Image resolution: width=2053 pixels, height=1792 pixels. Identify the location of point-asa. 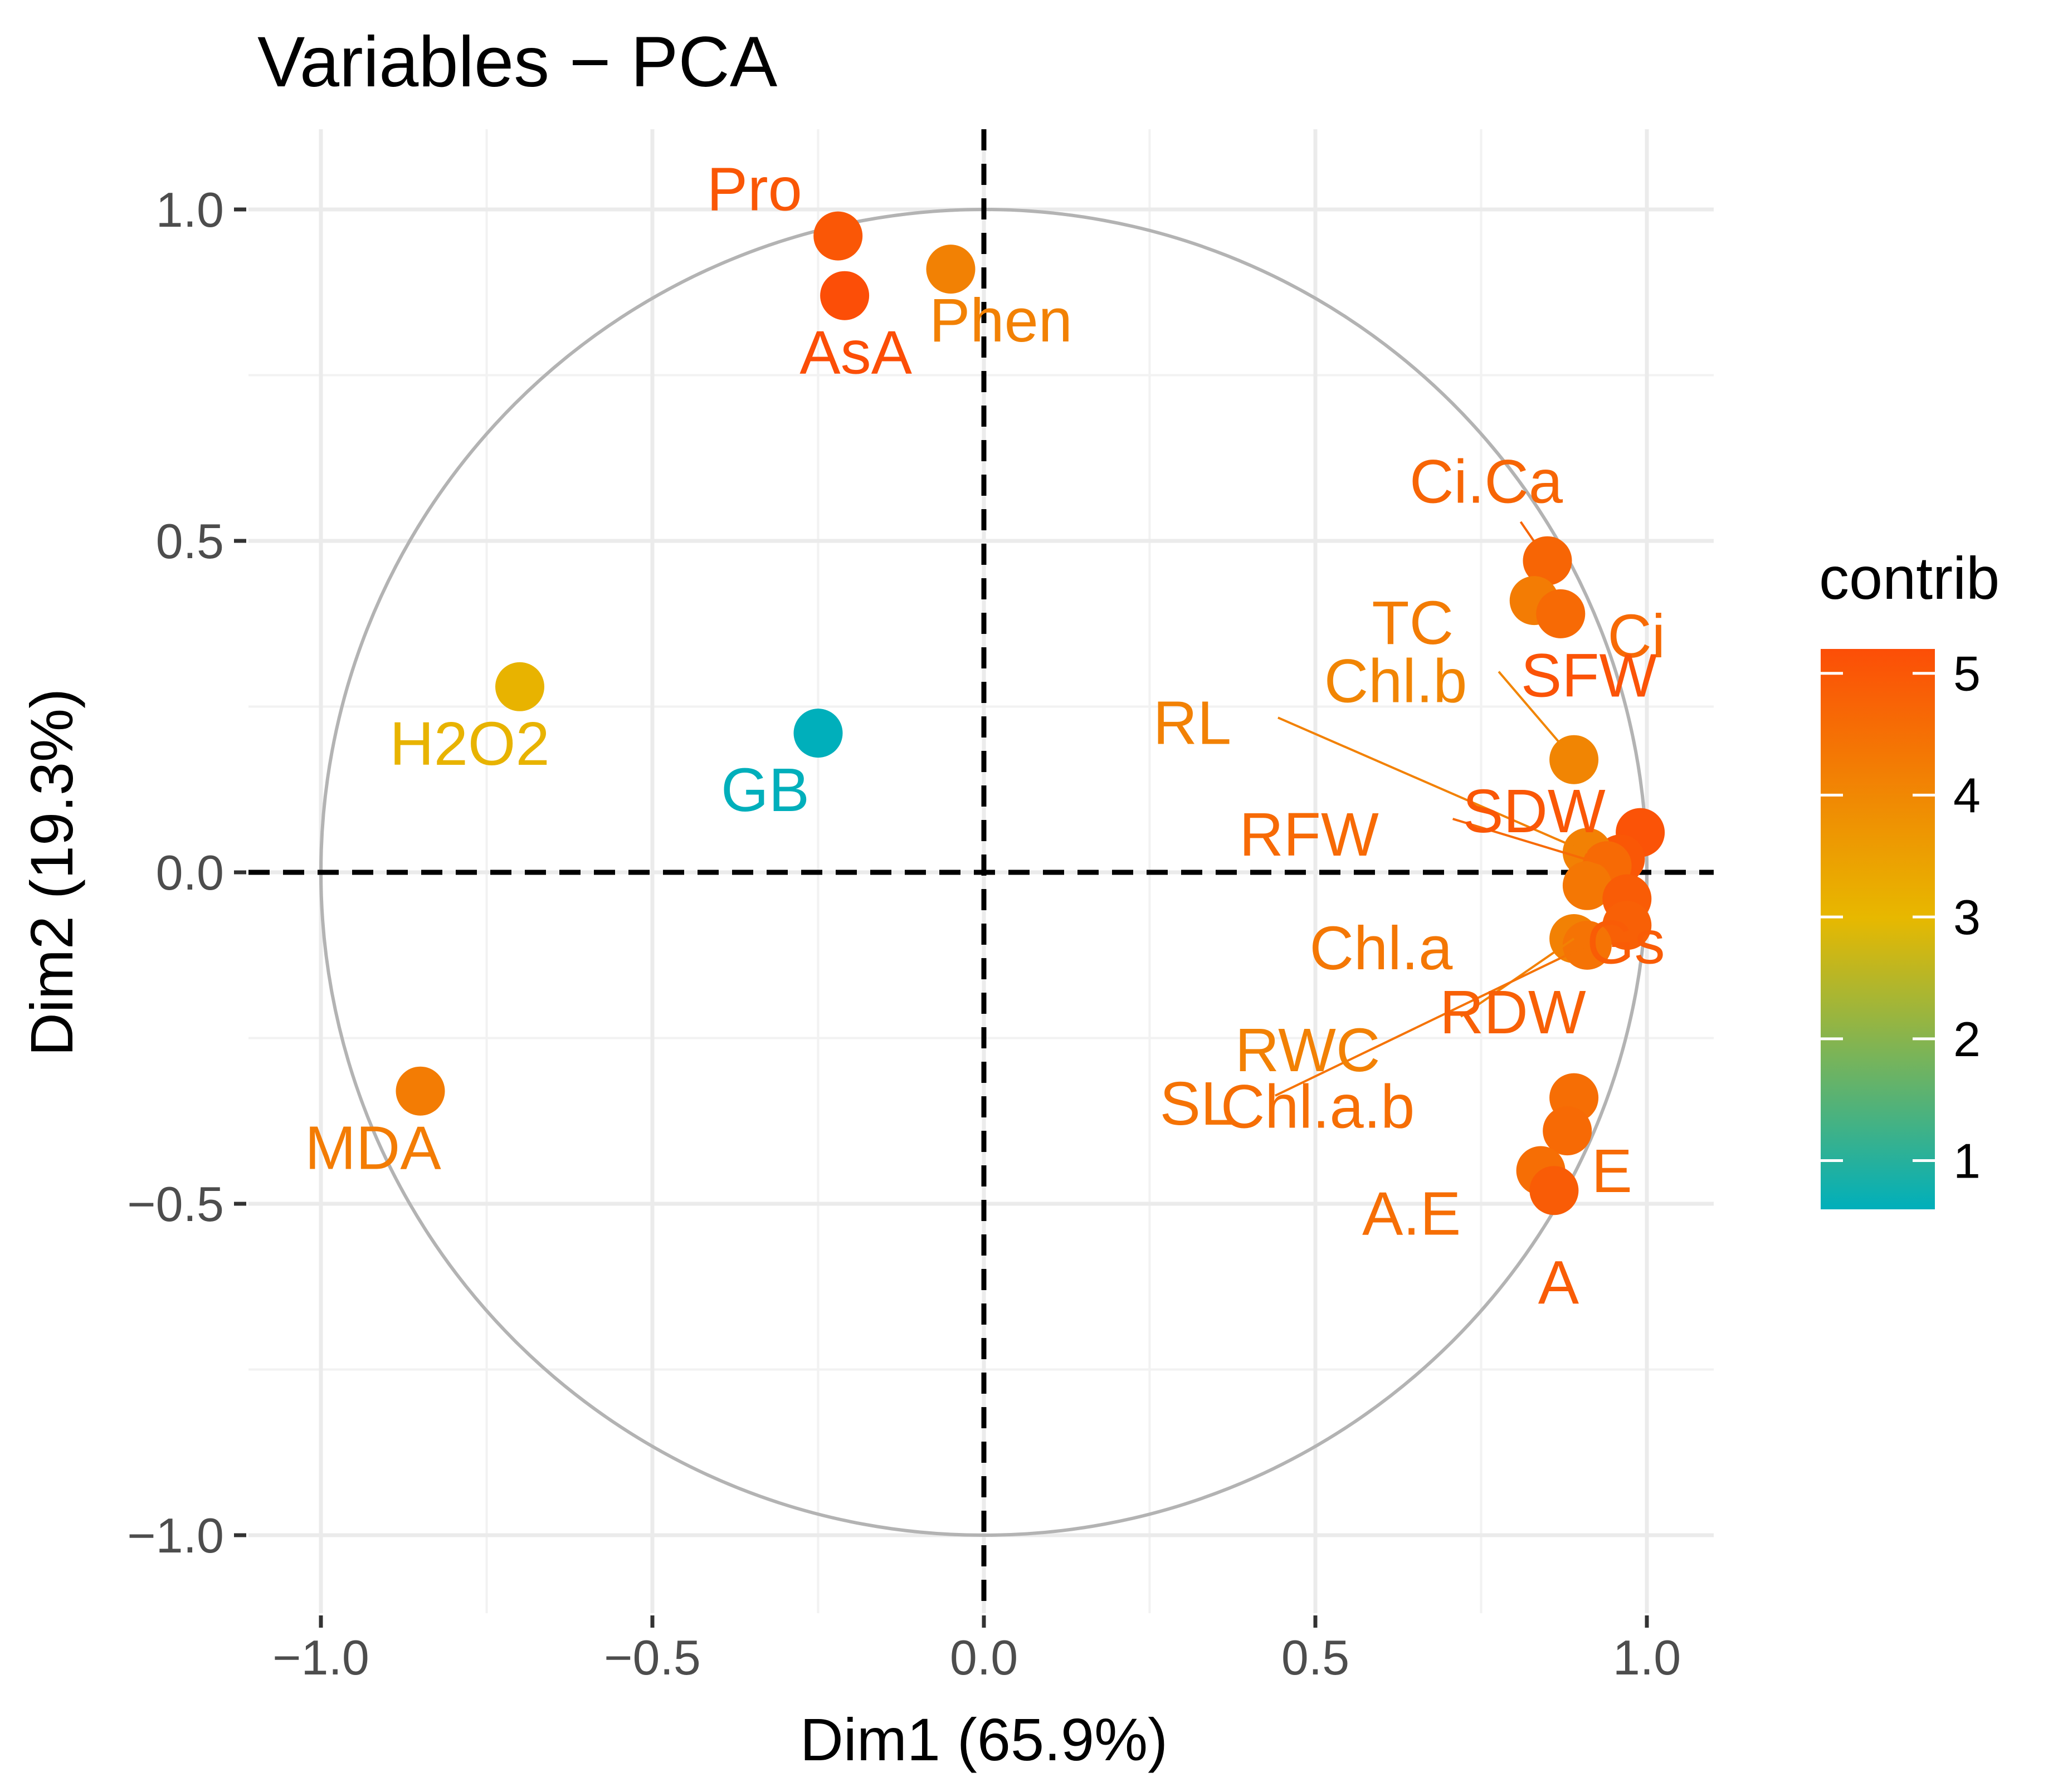
(845, 295).